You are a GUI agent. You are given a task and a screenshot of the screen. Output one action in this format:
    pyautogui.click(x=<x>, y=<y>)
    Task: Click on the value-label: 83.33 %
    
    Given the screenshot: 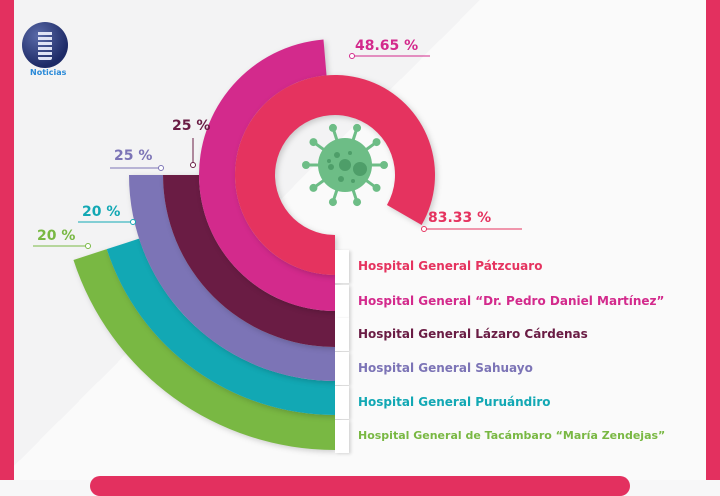 What is the action you would take?
    pyautogui.click(x=460, y=218)
    